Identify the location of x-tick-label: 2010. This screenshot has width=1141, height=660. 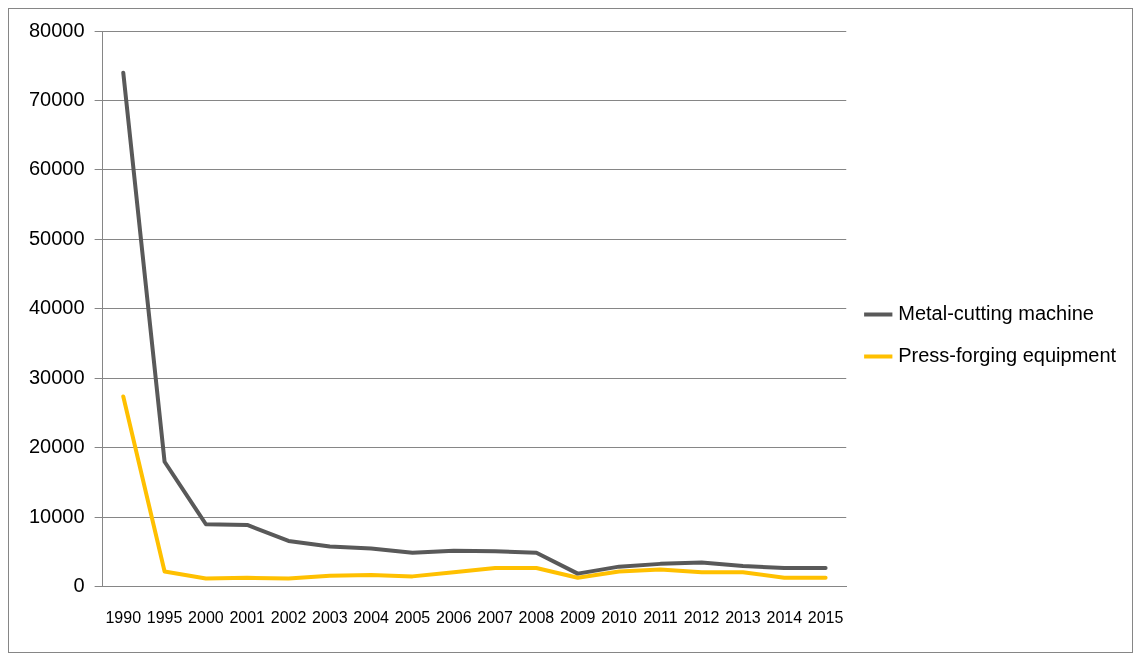
(619, 617).